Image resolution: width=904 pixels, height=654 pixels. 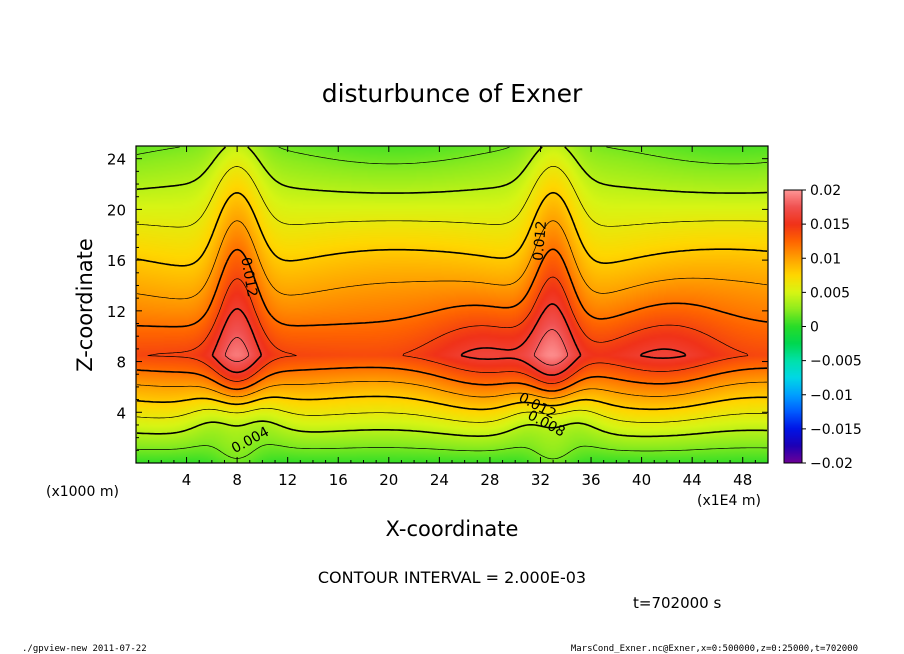 What do you see at coordinates (452, 93) in the screenshot?
I see `chart-title: disturbunce of Exner` at bounding box center [452, 93].